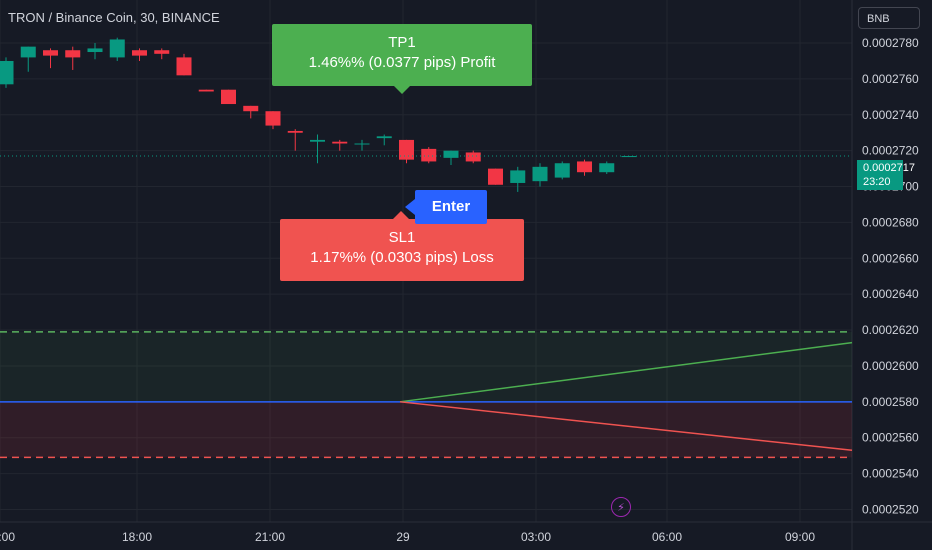 This screenshot has width=932, height=550. Describe the element at coordinates (667, 537) in the screenshot. I see `x-tick-label: 06:00` at that location.